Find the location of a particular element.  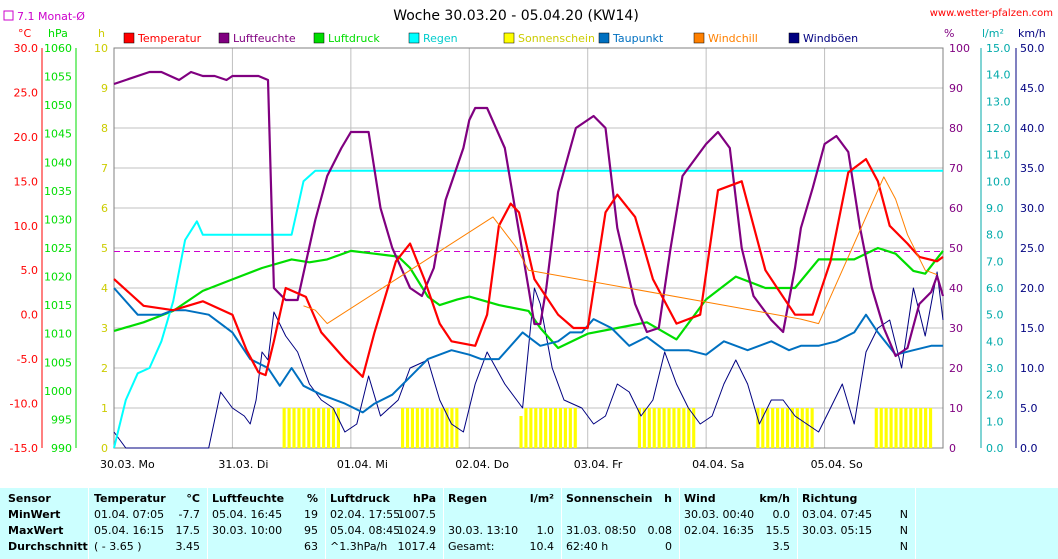

rain-axis-tick: 14.0 is located at coordinates (998, 75).